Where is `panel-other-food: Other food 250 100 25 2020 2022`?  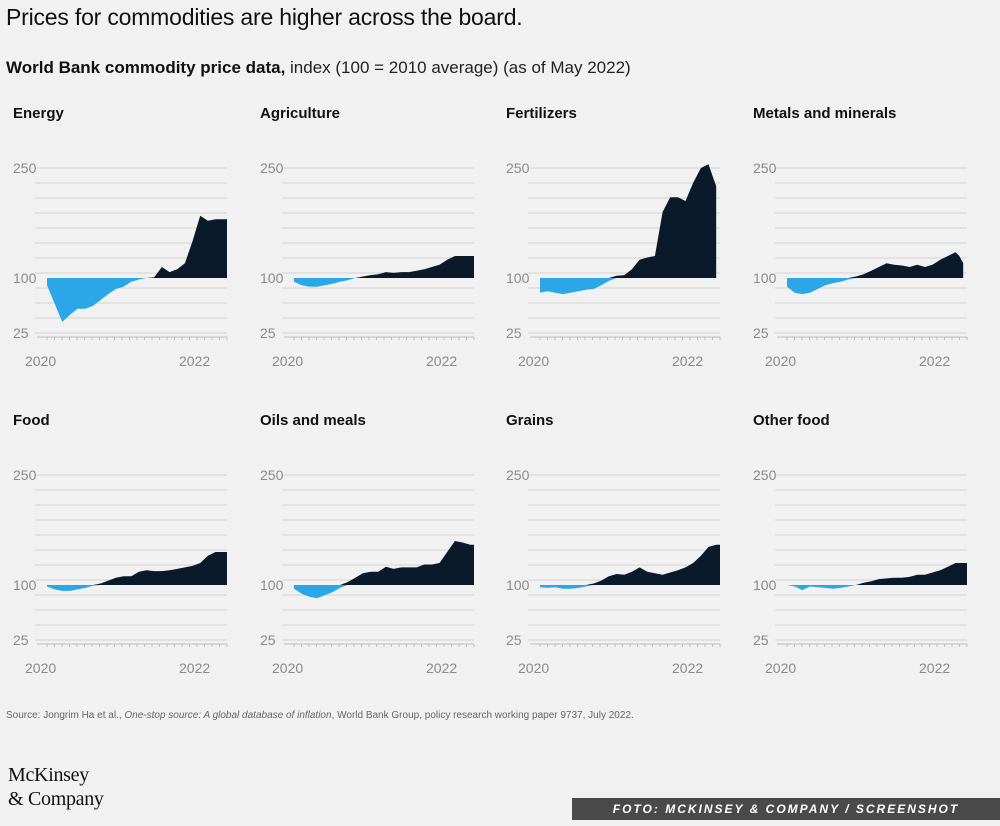
panel-other-food: Other food 250 100 25 2020 2022 is located at coordinates (860, 544).